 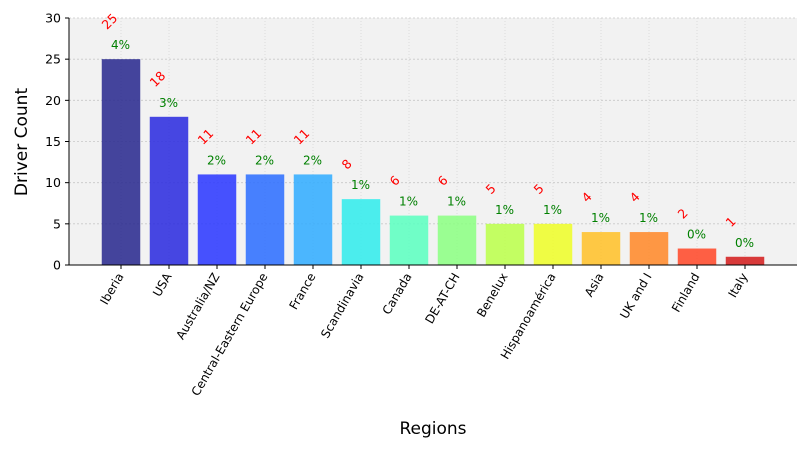 I want to click on x-tick-label: UK and I, so click(x=635, y=296).